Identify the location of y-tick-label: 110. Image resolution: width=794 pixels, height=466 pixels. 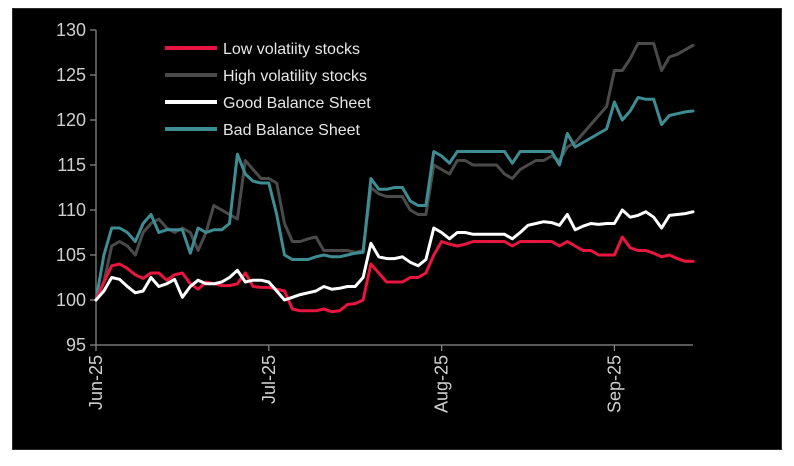
(71, 210).